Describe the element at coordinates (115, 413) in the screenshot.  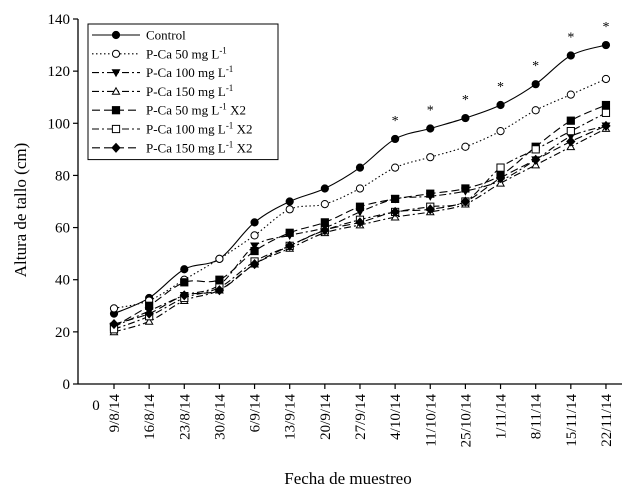
I see `x-tick-label: 9/8/14` at that location.